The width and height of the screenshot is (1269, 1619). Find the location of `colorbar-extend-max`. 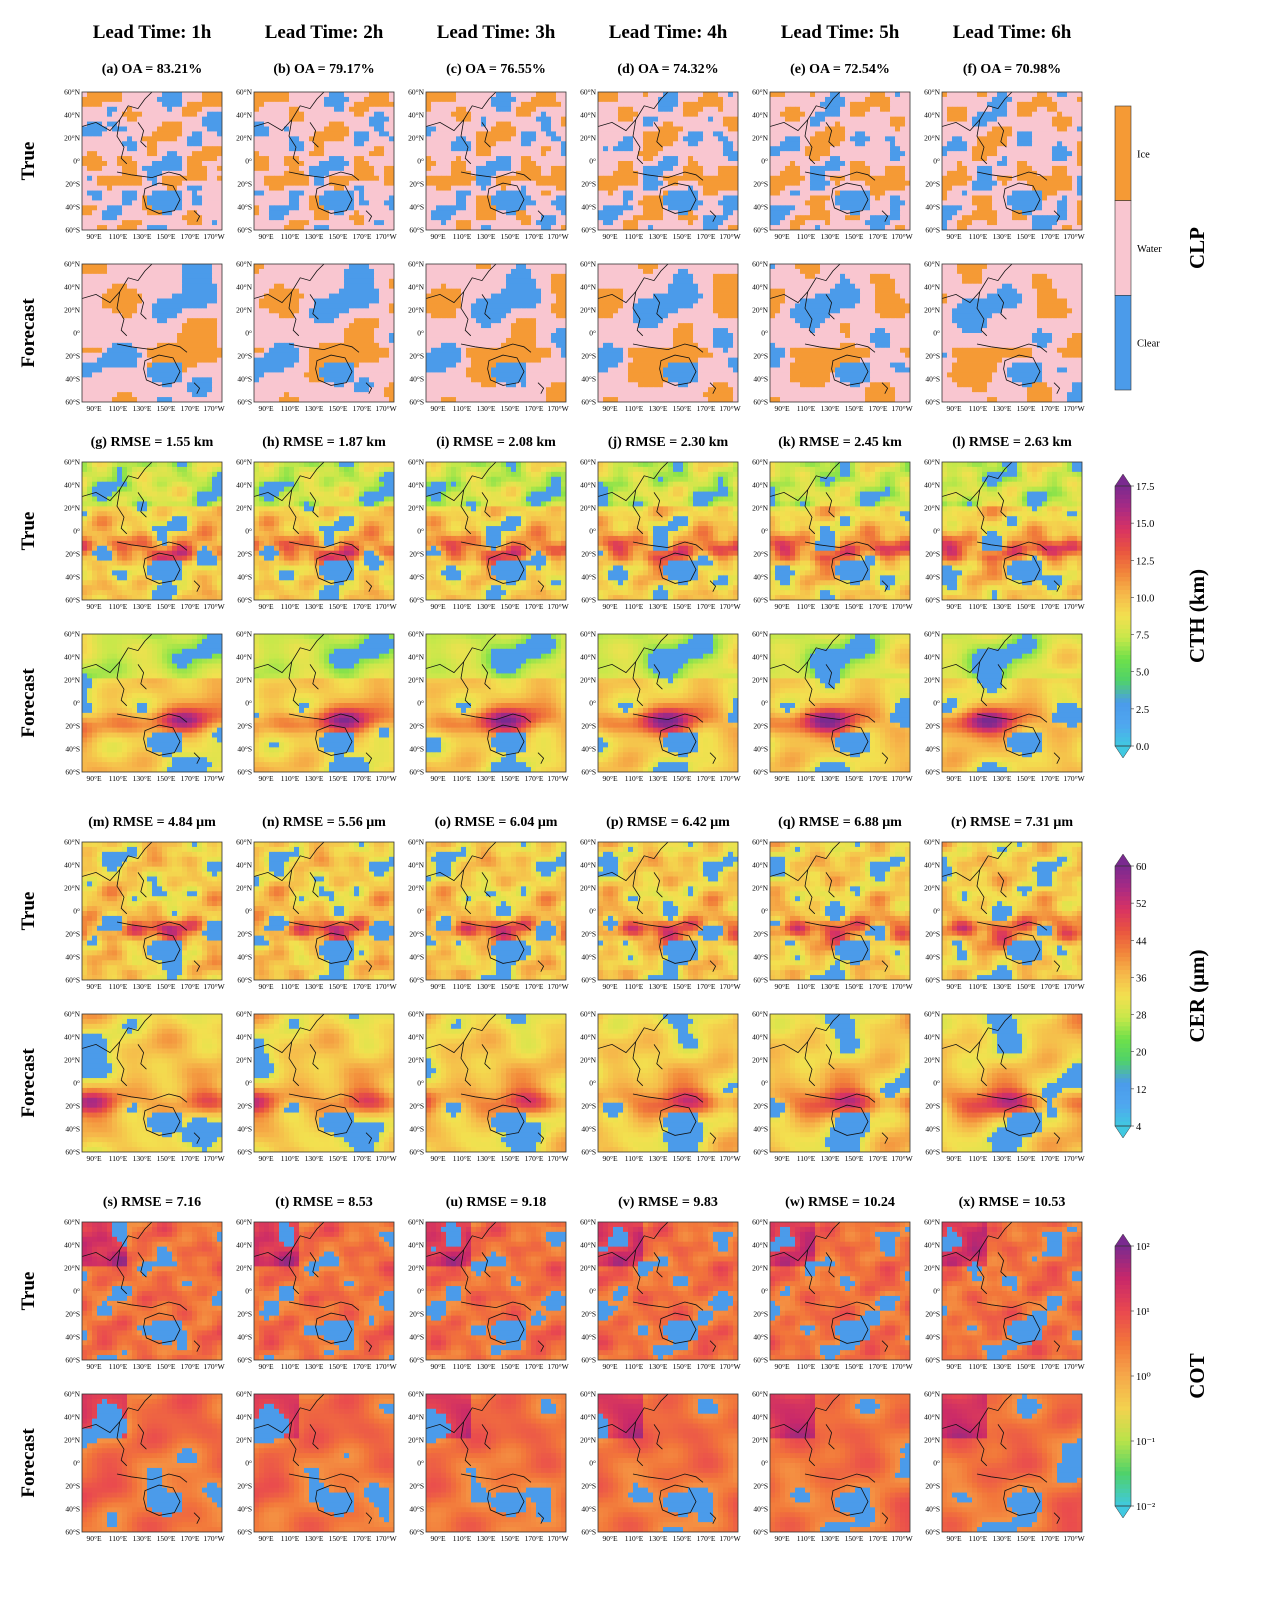

colorbar-extend-max is located at coordinates (1123, 1240).